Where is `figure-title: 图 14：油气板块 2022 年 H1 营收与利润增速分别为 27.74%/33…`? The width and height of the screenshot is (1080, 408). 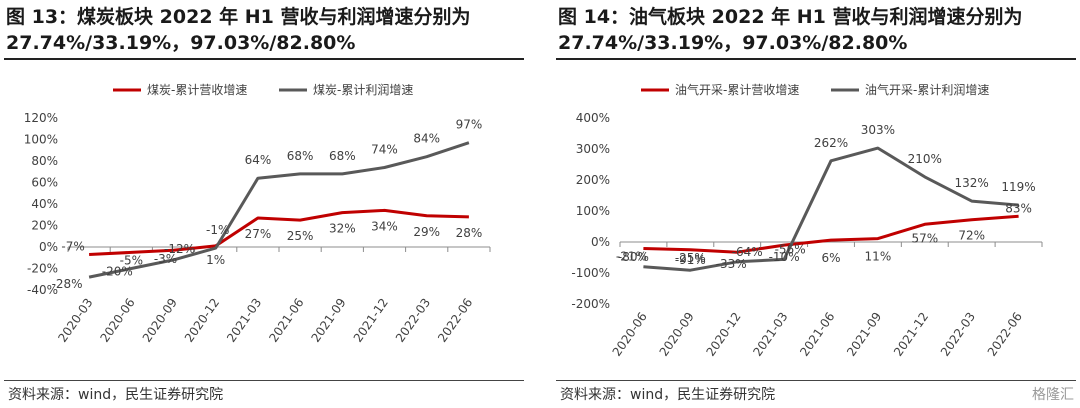
figure-title: 图 14：油气板块 2022 年 H1 营收与利润增速分别为 27.74%/33… is located at coordinates (818, 30).